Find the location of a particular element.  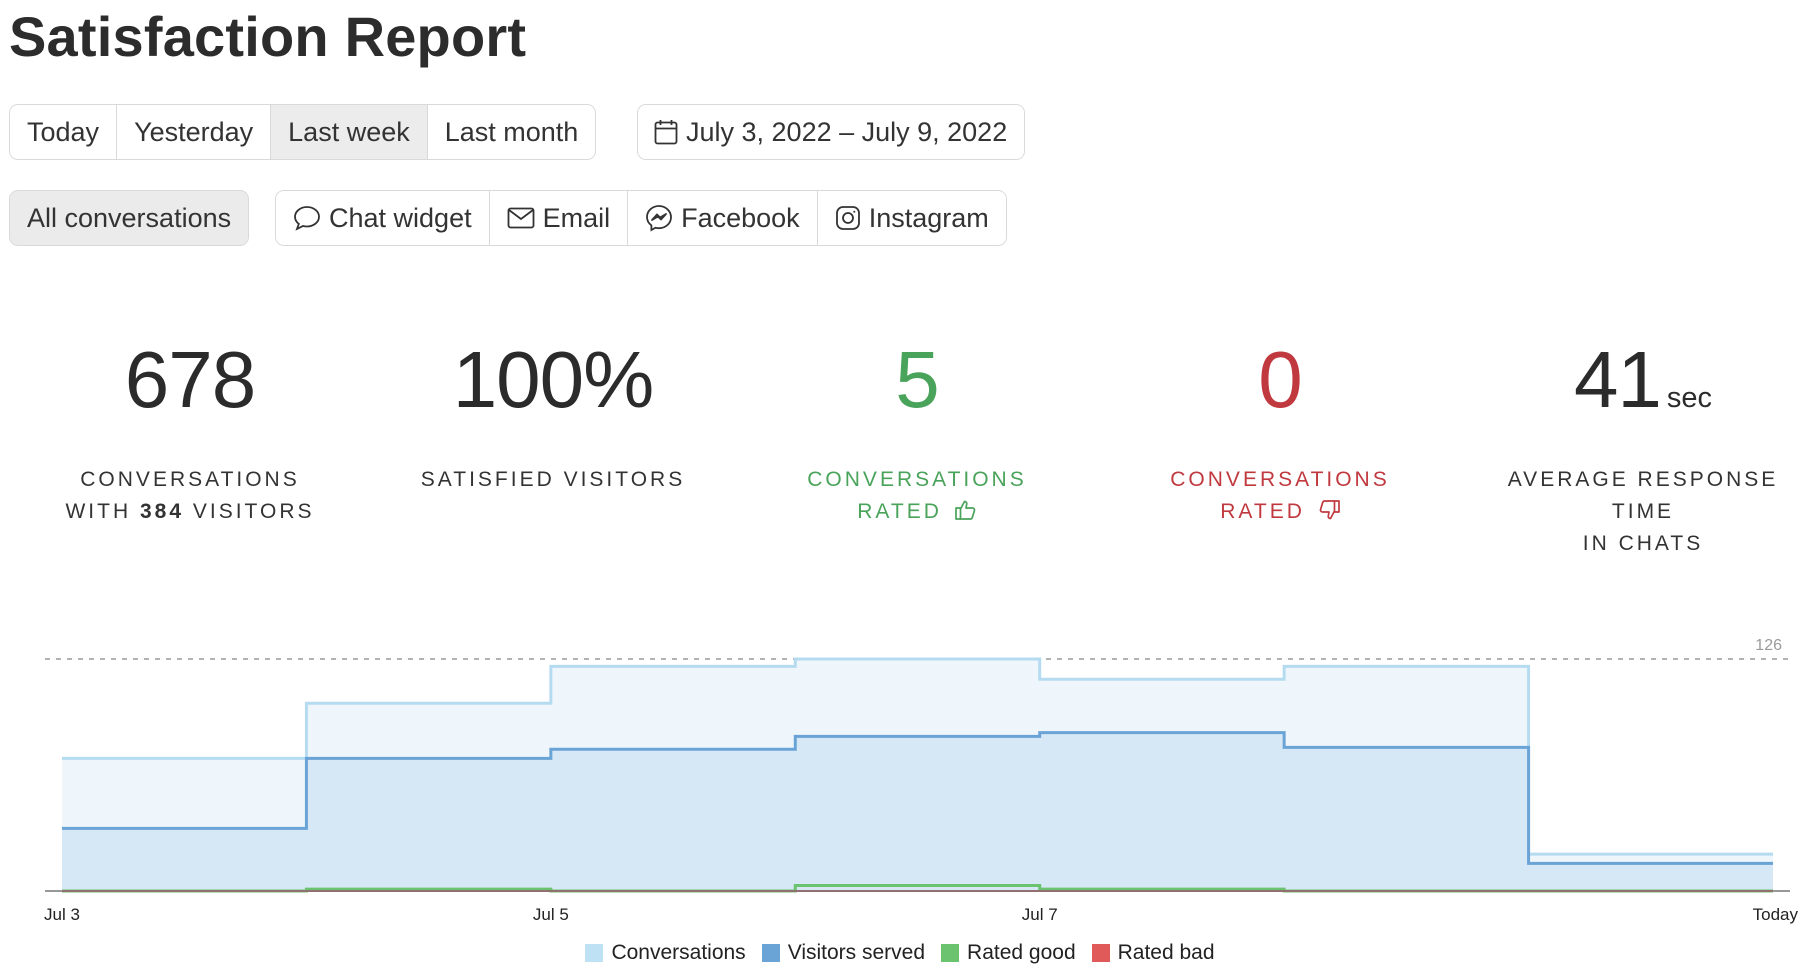

date-range-button: July 3, 2022 – July 9, 2022 is located at coordinates (831, 132).